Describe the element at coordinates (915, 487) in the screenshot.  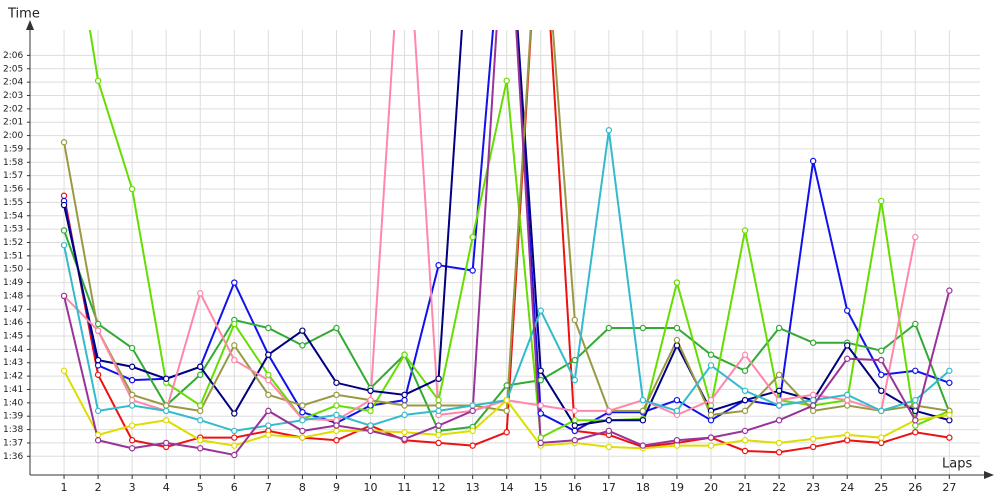
I see `x-tick-label: 26` at that location.